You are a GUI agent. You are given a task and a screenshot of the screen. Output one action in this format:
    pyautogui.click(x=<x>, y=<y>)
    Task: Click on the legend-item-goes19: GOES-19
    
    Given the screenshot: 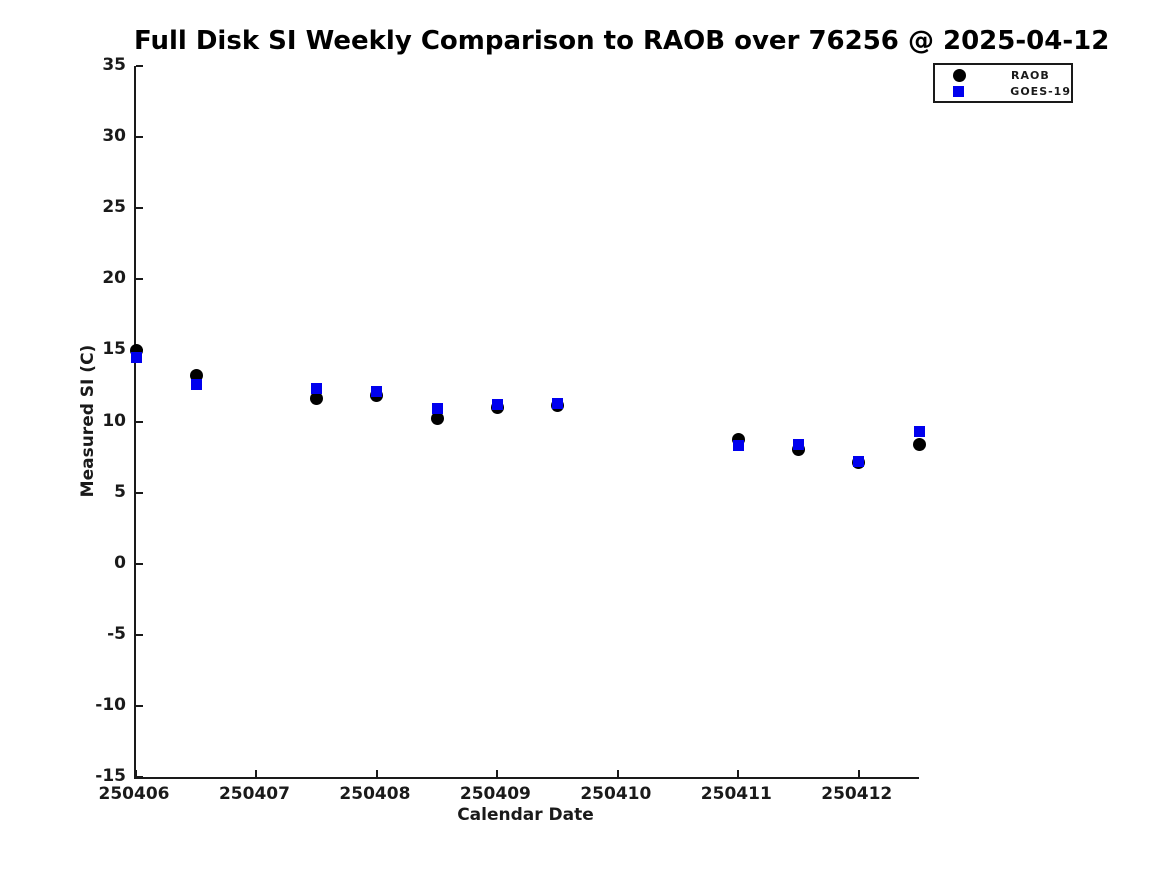 What is the action you would take?
    pyautogui.click(x=1003, y=91)
    